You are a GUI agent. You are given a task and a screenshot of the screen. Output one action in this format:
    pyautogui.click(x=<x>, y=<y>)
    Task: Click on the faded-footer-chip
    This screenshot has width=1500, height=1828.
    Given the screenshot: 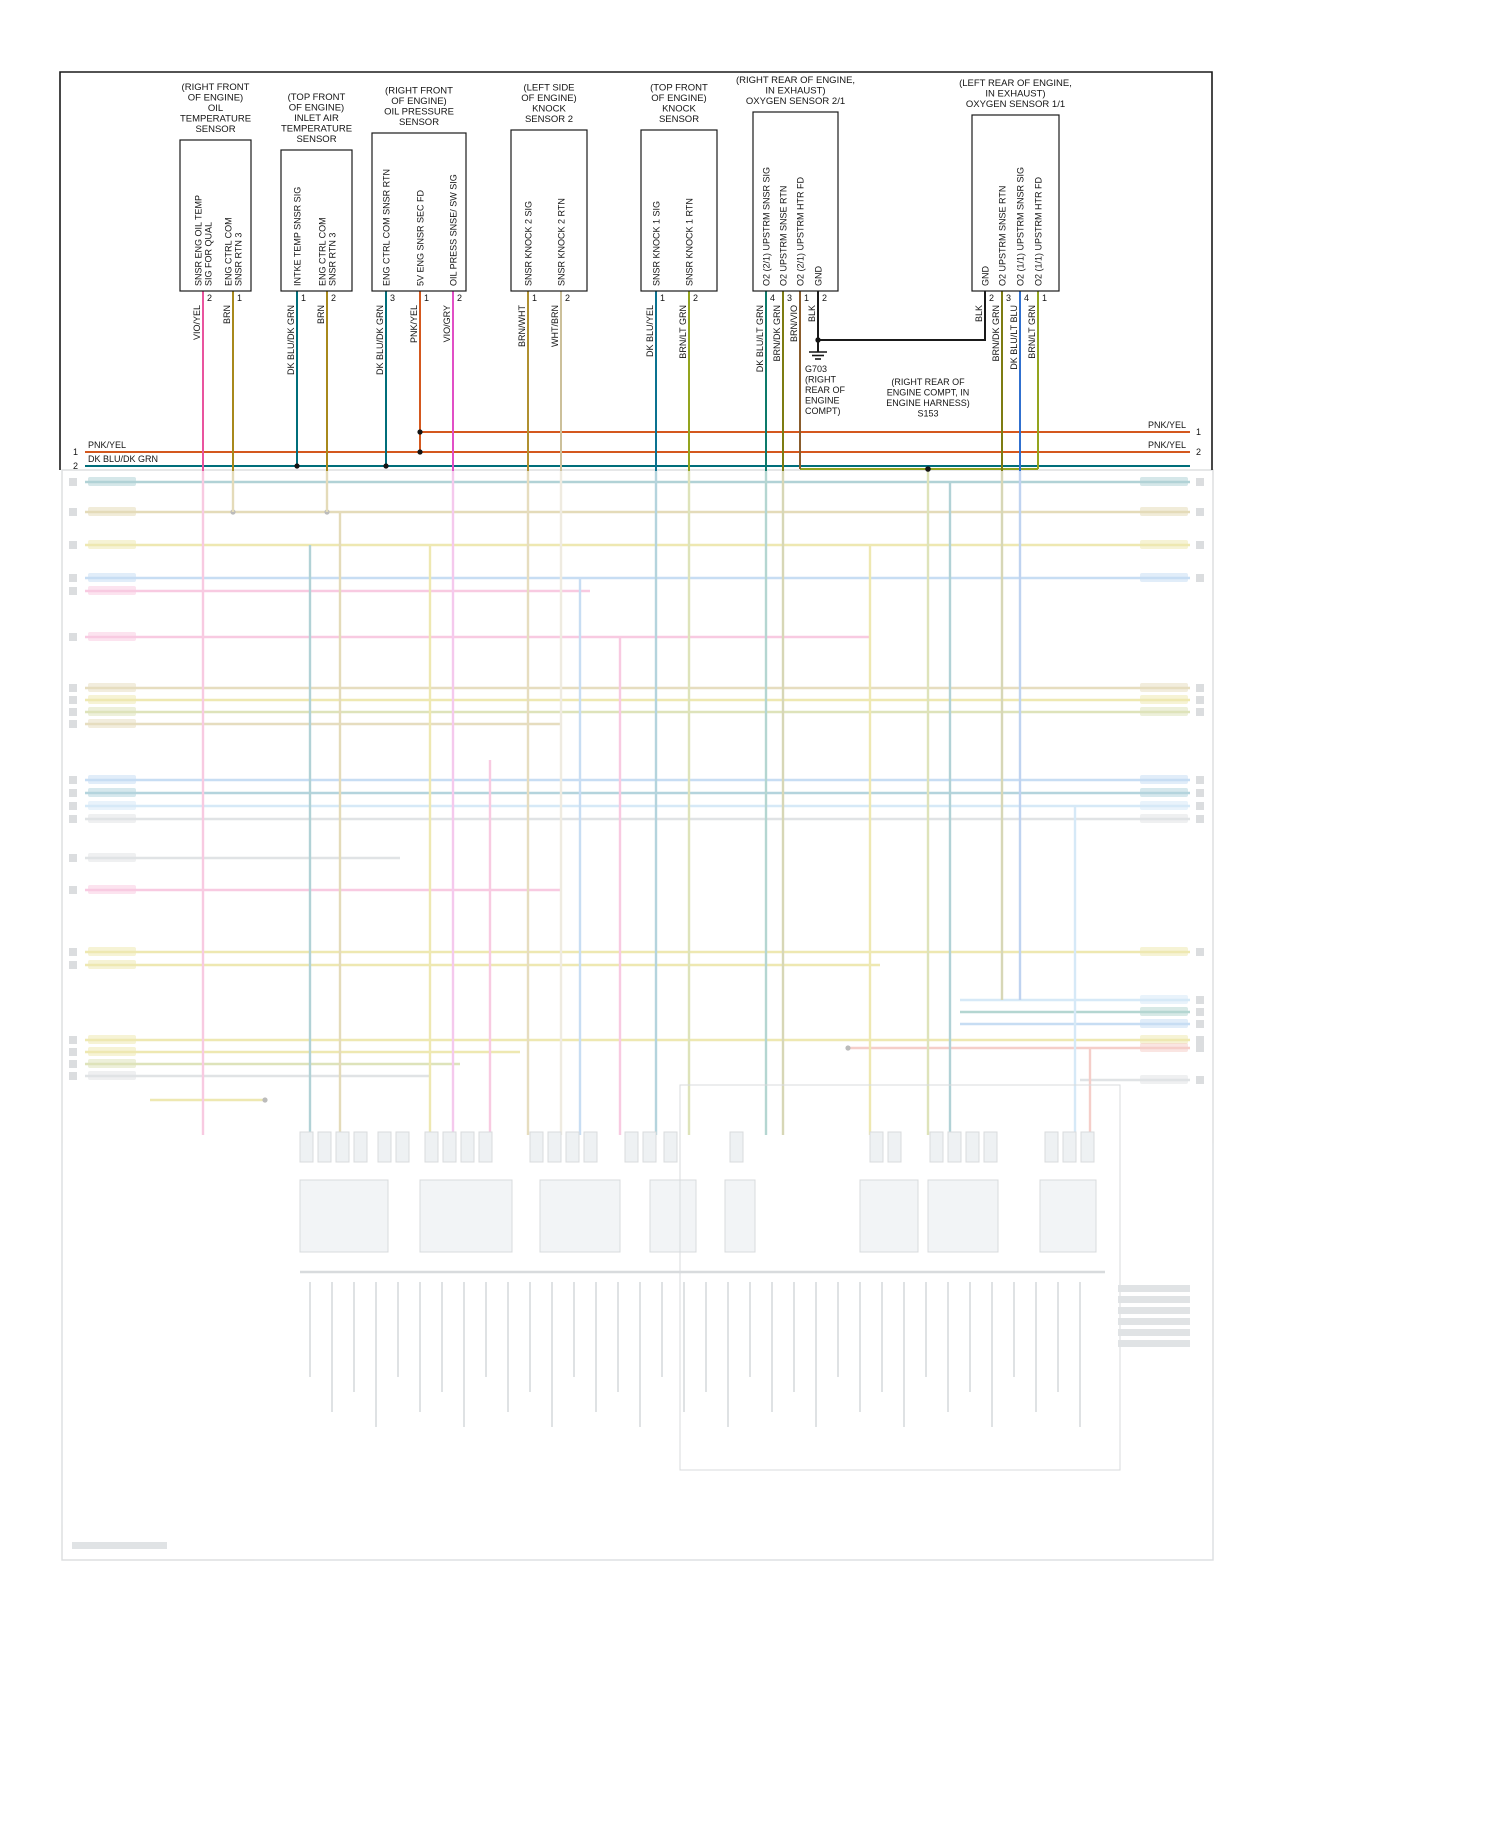 What is the action you would take?
    pyautogui.click(x=119, y=1545)
    